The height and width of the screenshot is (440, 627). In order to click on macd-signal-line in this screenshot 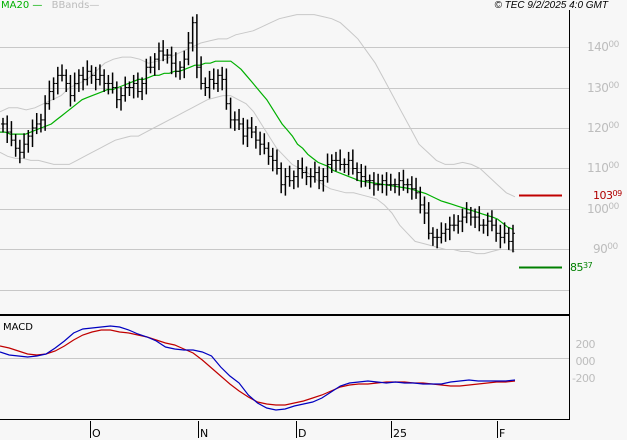, I will do `click(258, 367)`.